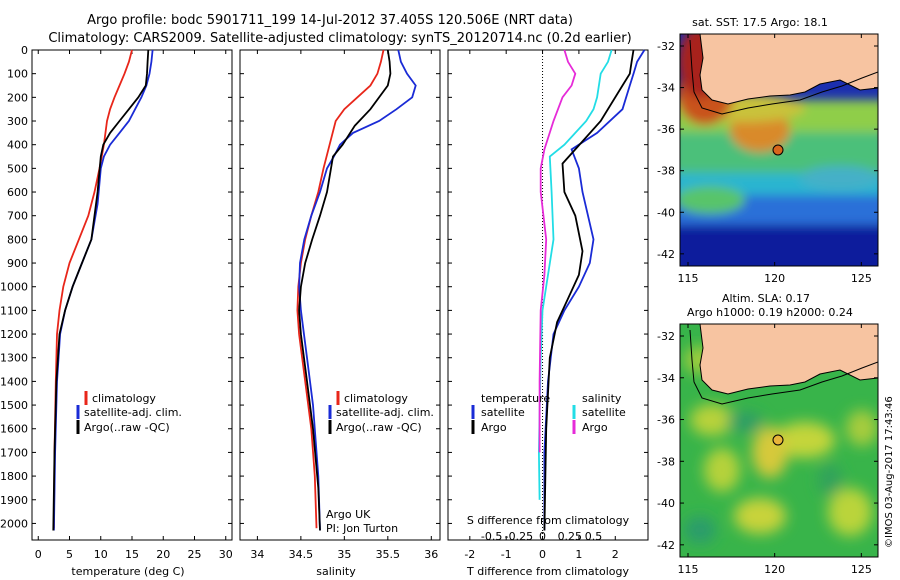 This screenshot has height=580, width=900. Describe the element at coordinates (14, 500) in the screenshot. I see `depth-tick-label: 1900` at that location.